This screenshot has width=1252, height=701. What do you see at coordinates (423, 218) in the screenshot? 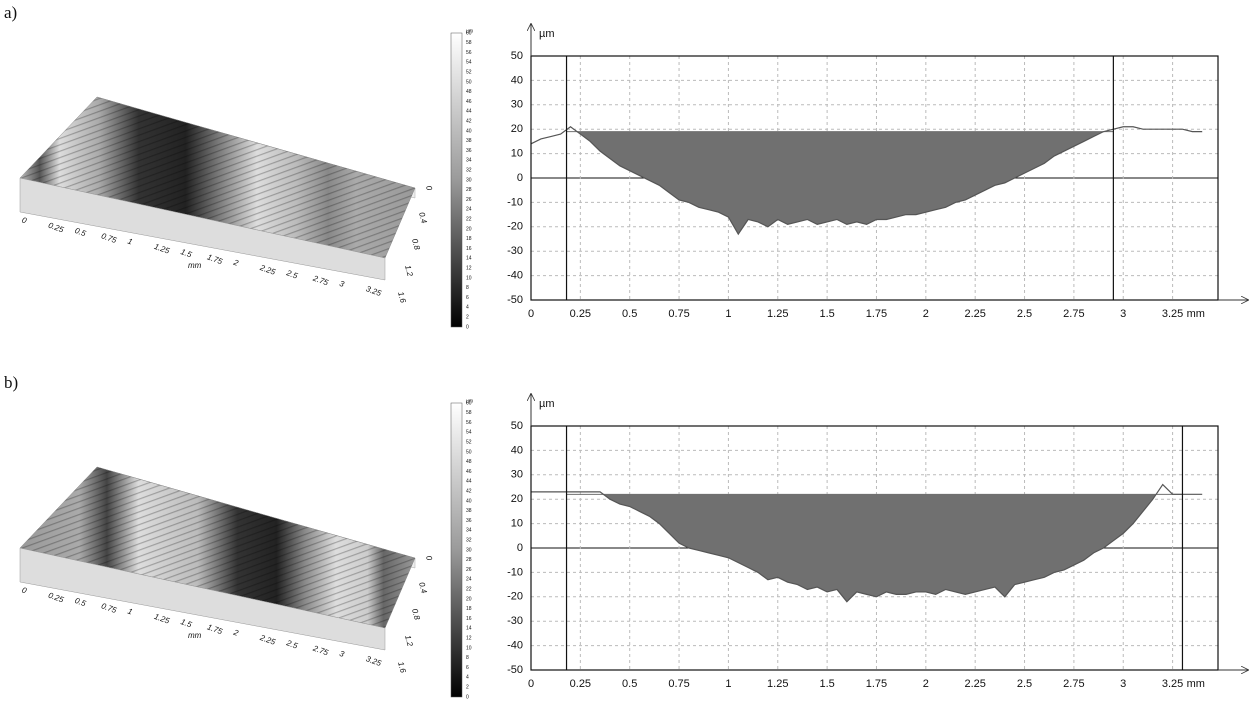
I see `surface-y-tick-label: 0.4` at bounding box center [423, 218].